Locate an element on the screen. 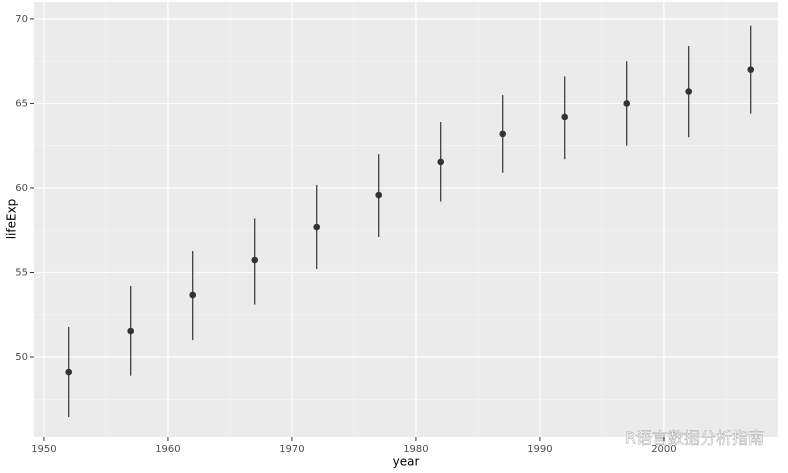 This screenshot has width=788, height=473. x-tick-label: 1950 is located at coordinates (43, 449).